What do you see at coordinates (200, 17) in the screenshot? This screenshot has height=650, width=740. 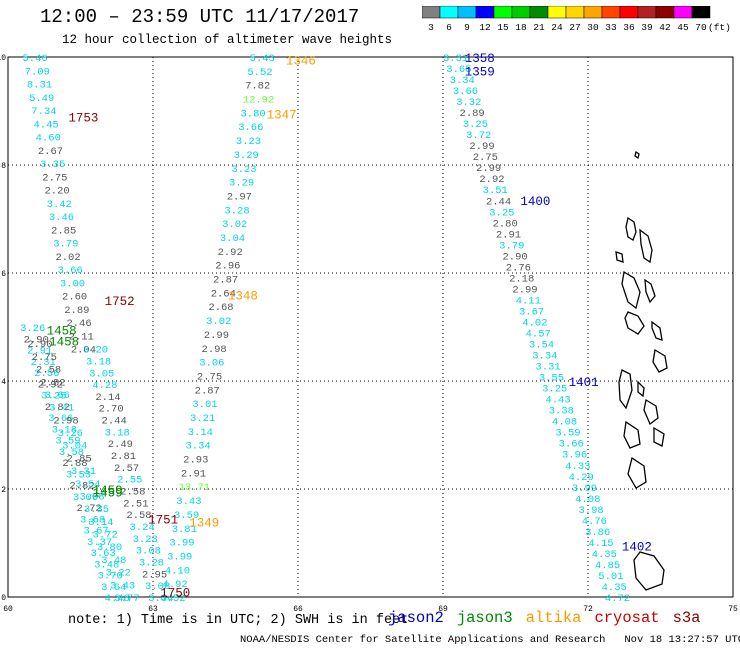 I see `page-title: 12:00 – 23:59 UTC 11/17/2017` at bounding box center [200, 17].